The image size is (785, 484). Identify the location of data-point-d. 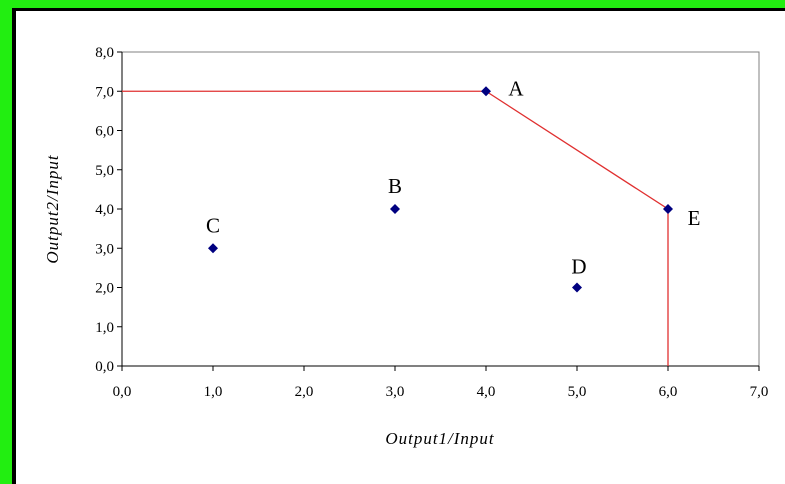
(577, 287).